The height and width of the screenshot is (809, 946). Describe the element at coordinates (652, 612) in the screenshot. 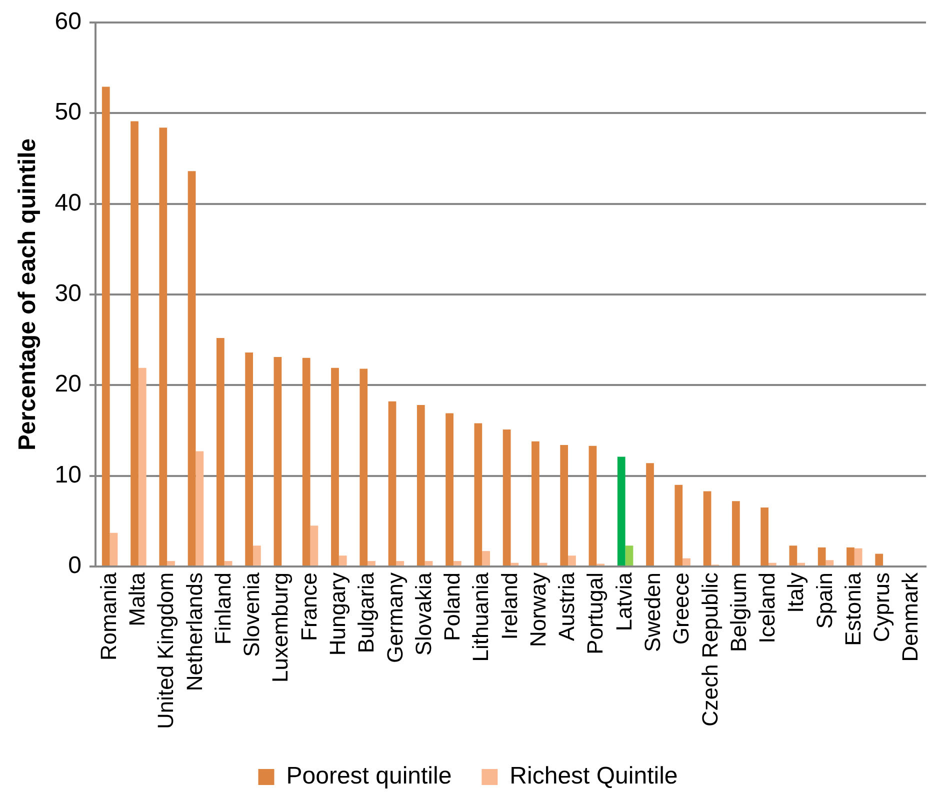

I see `x-tick-label: Sweden` at that location.